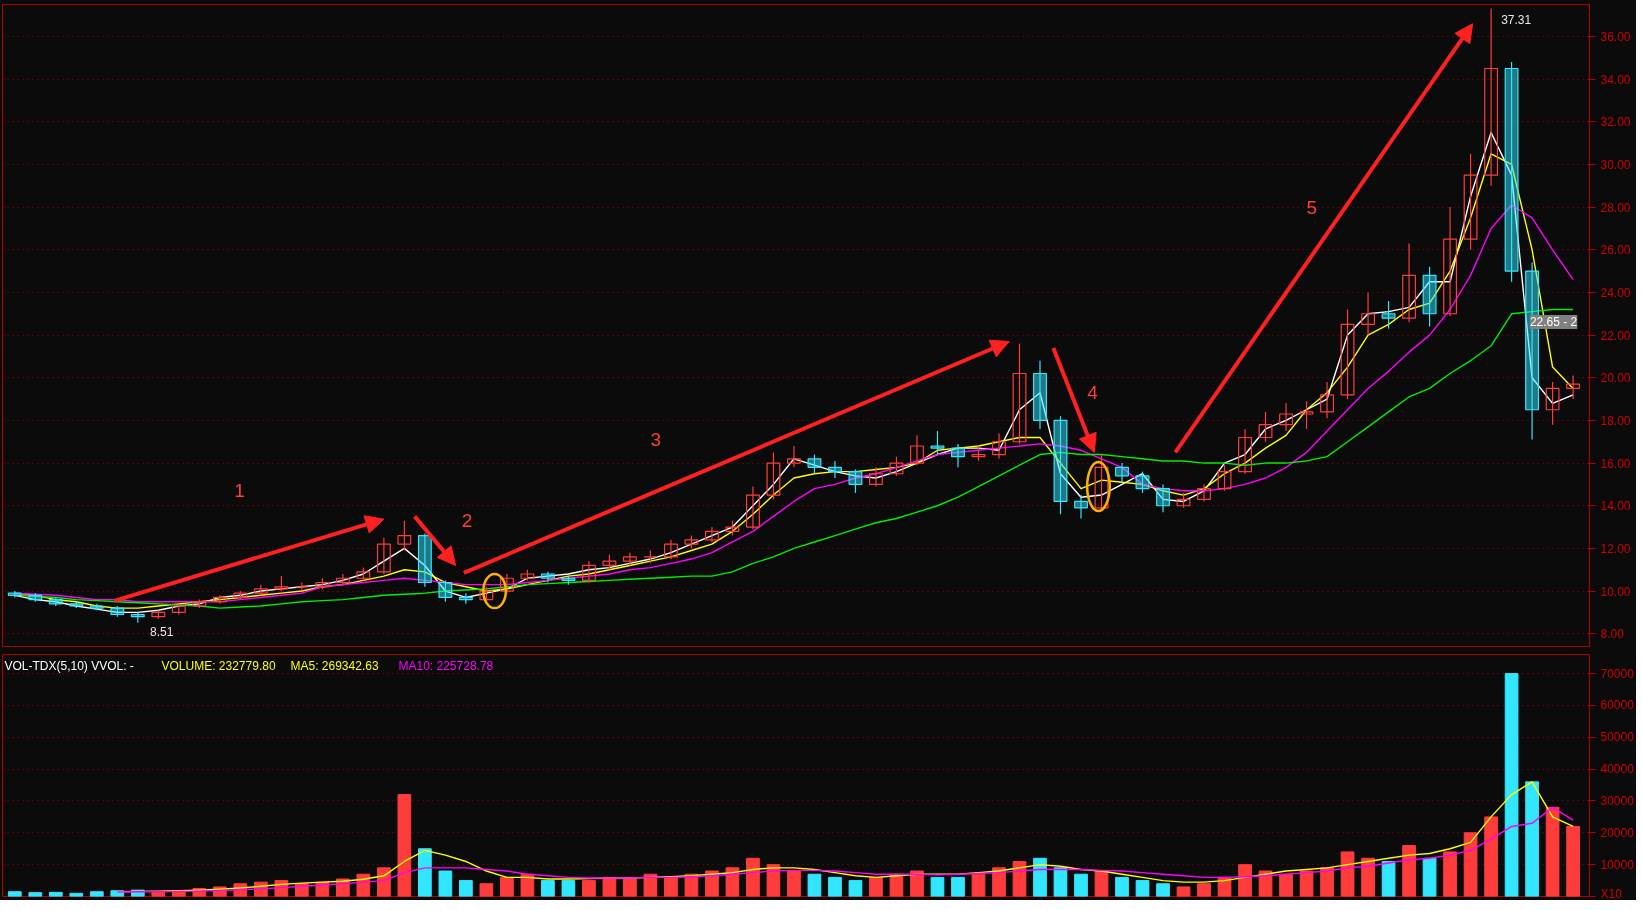 This screenshot has height=910, width=1642. I want to click on annotation: VOL-TDX(5,10) VVOL: -, so click(69, 665).